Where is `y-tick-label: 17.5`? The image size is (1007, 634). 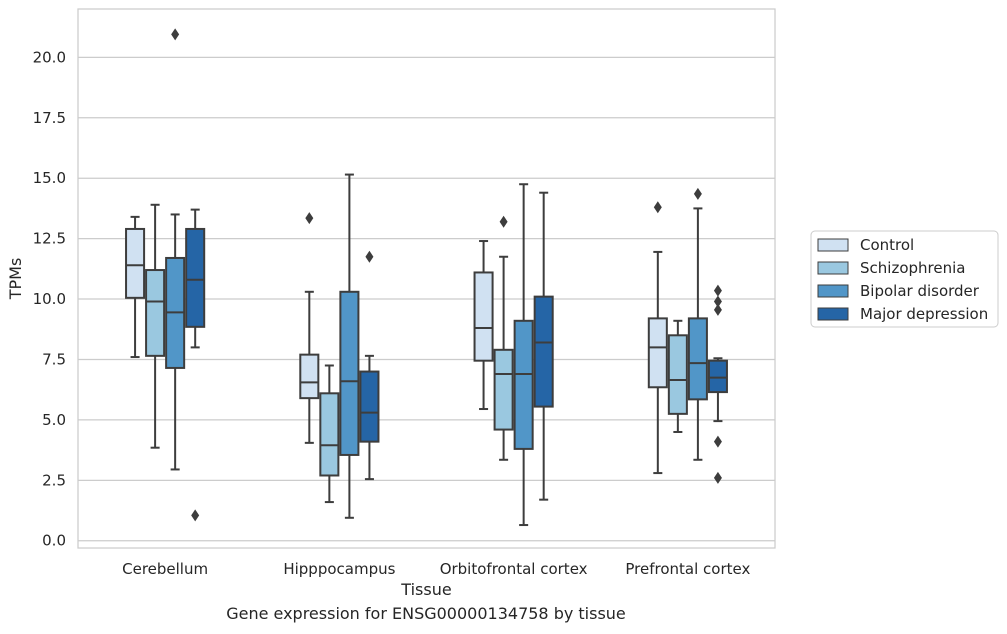
y-tick-label: 17.5 is located at coordinates (49, 118).